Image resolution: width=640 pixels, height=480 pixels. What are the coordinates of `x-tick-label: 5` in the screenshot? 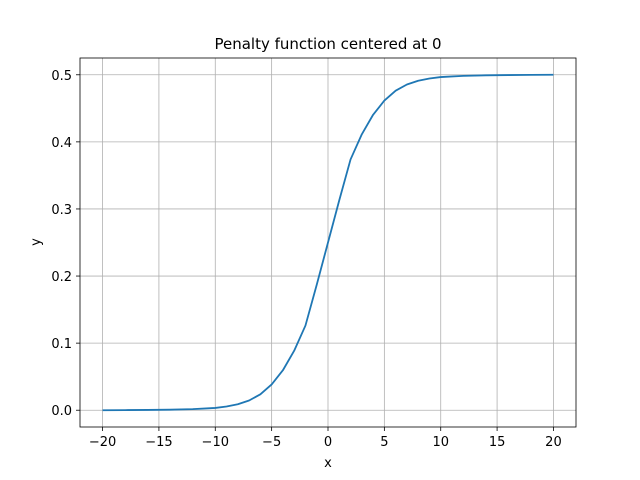 It's located at (384, 442).